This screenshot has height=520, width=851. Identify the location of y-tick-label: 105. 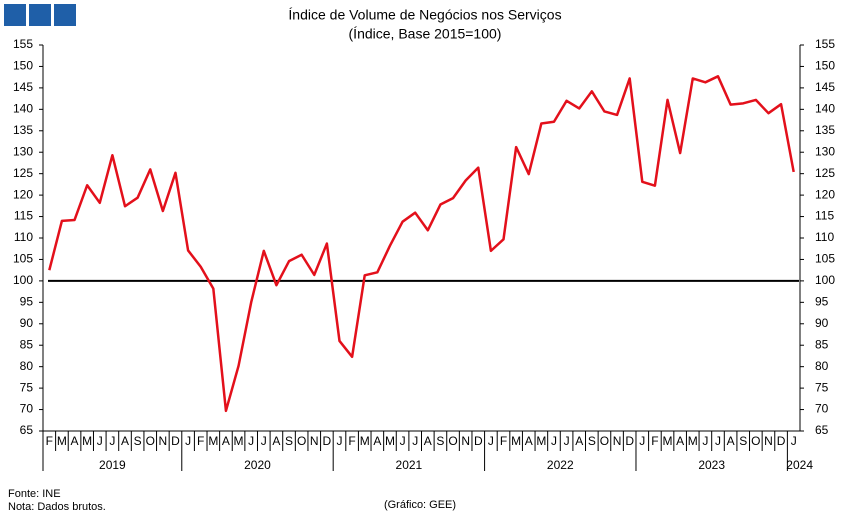
(23, 259).